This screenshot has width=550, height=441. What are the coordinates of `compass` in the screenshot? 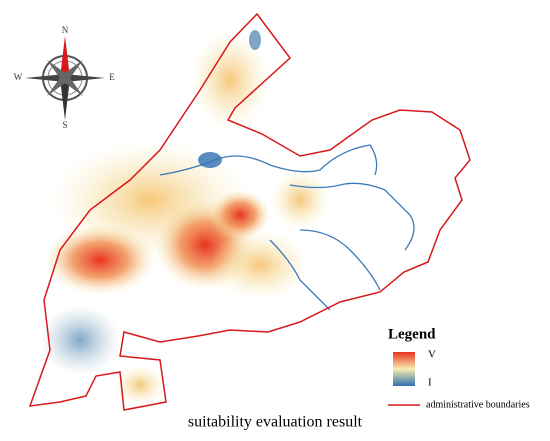 It's located at (65, 78).